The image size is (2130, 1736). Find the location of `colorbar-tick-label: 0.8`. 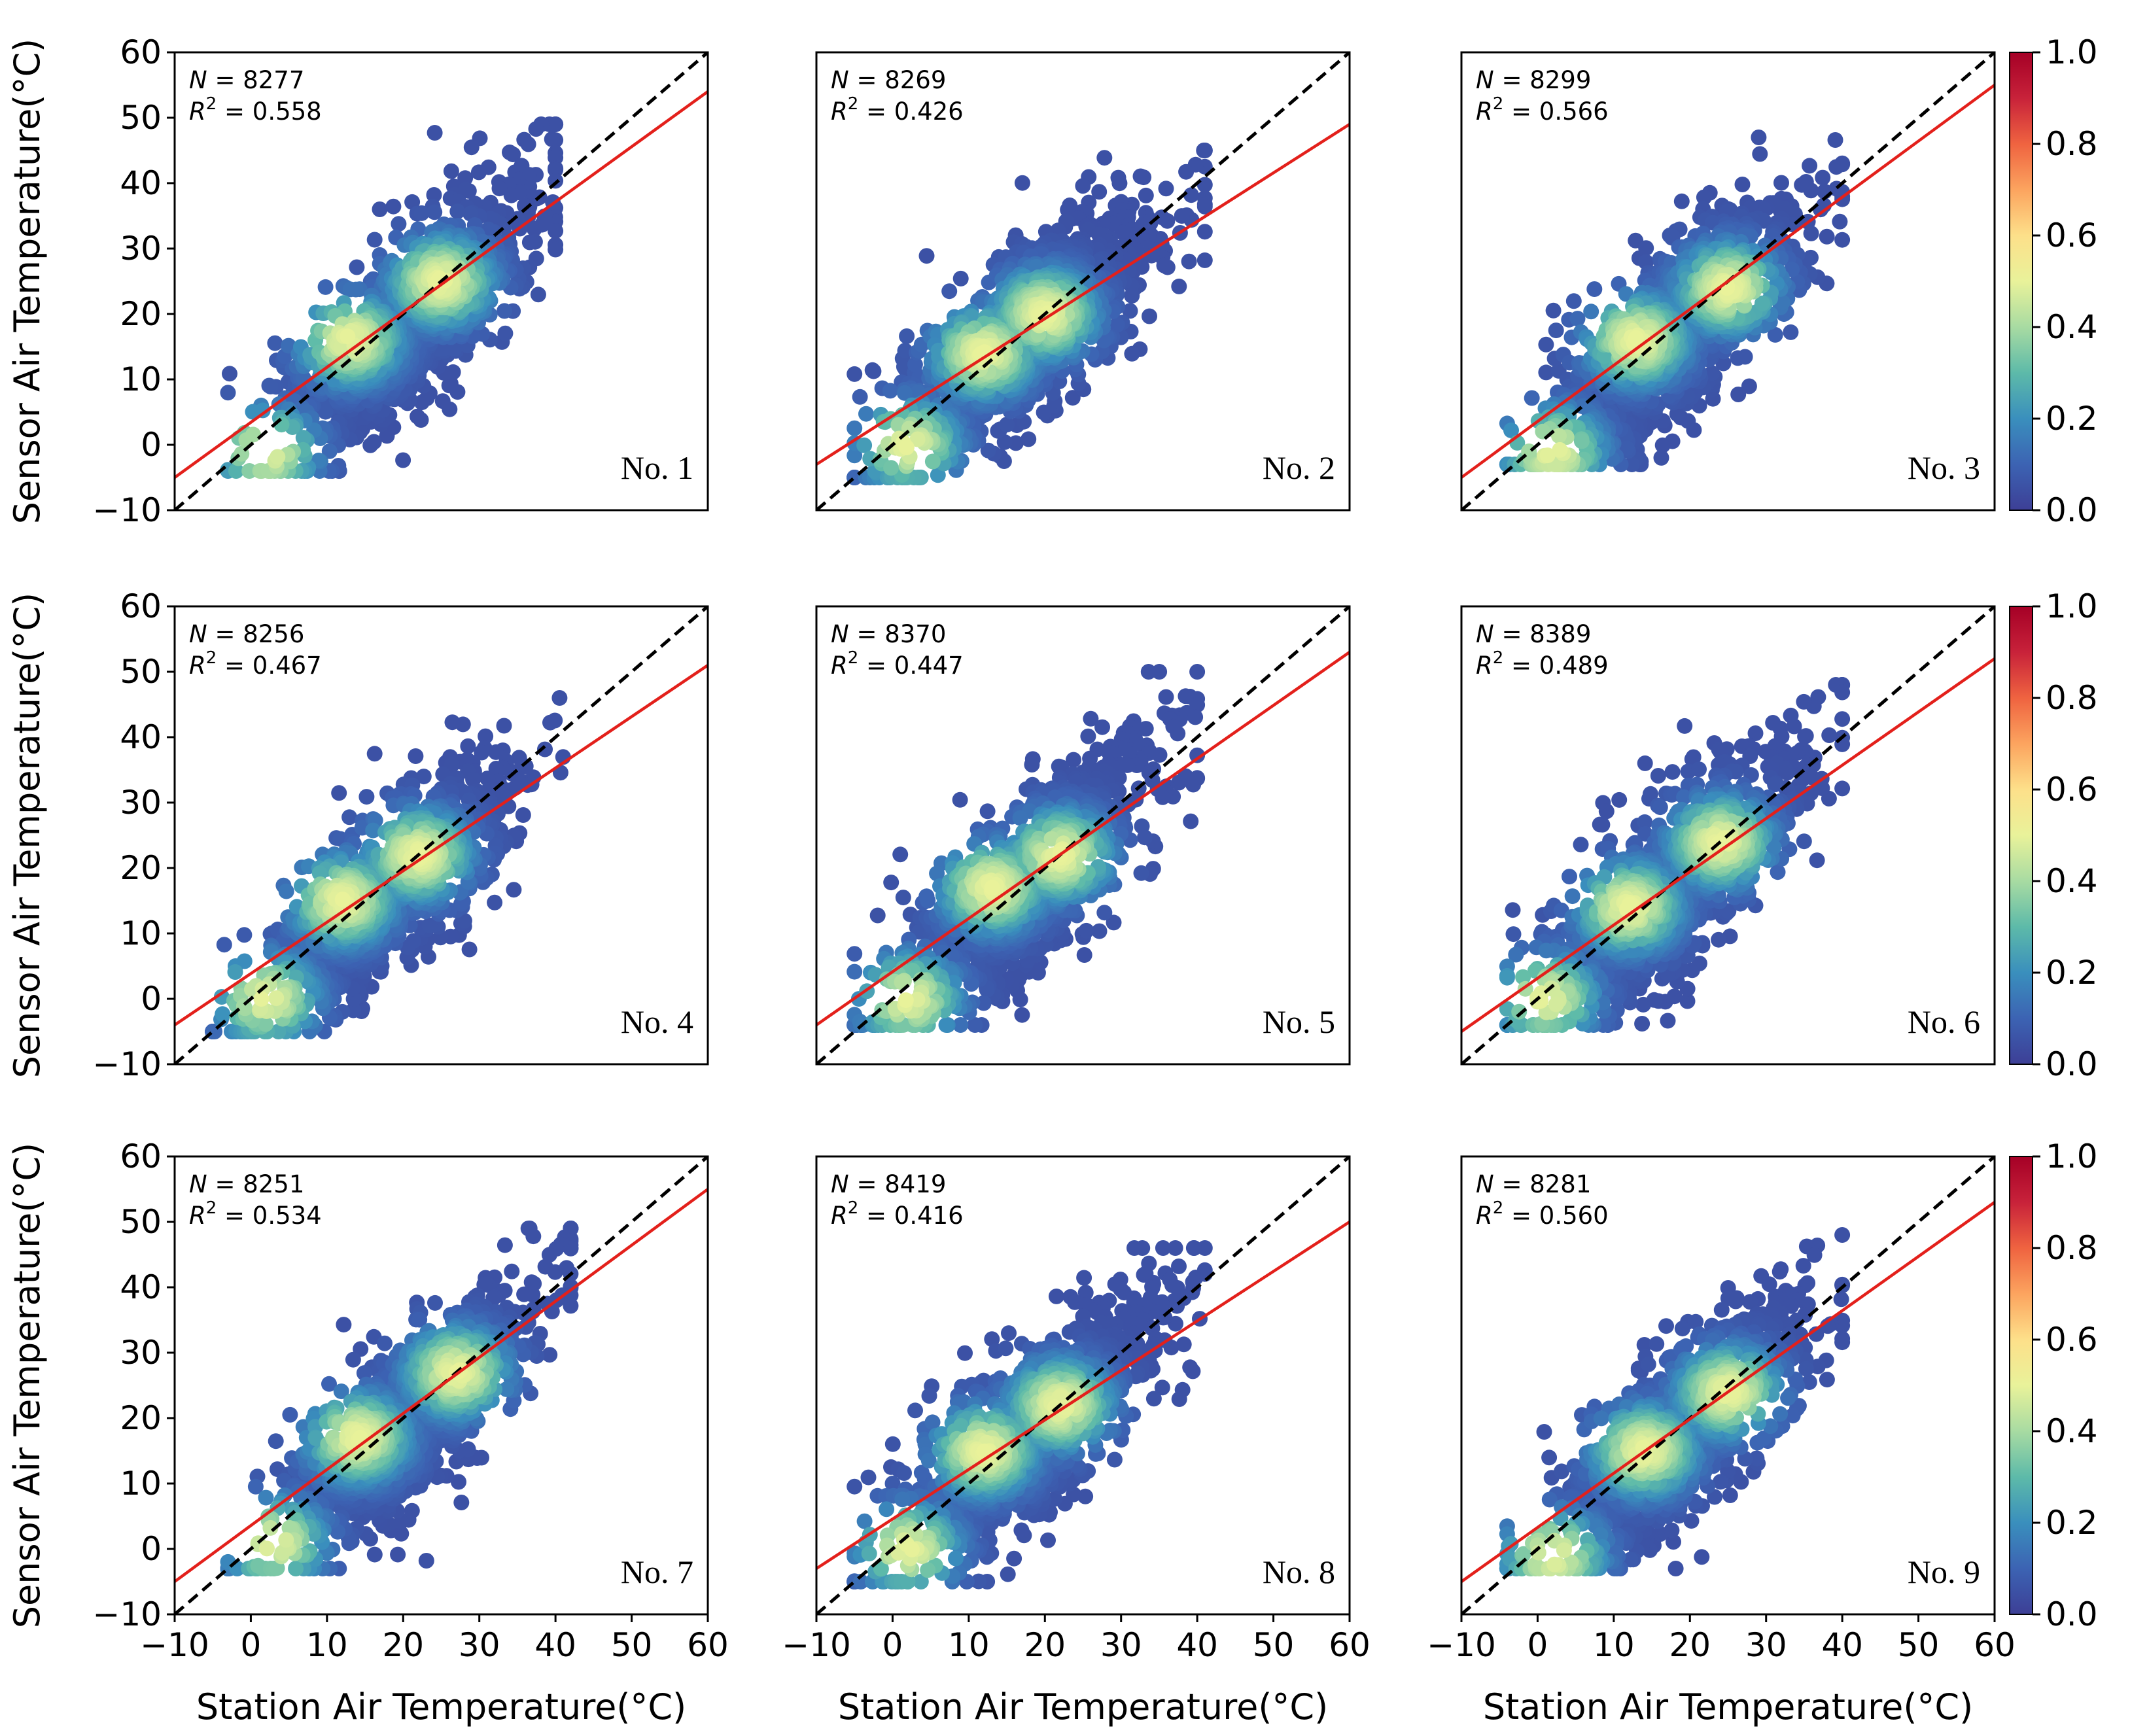

colorbar-tick-label: 0.8 is located at coordinates (2072, 144).